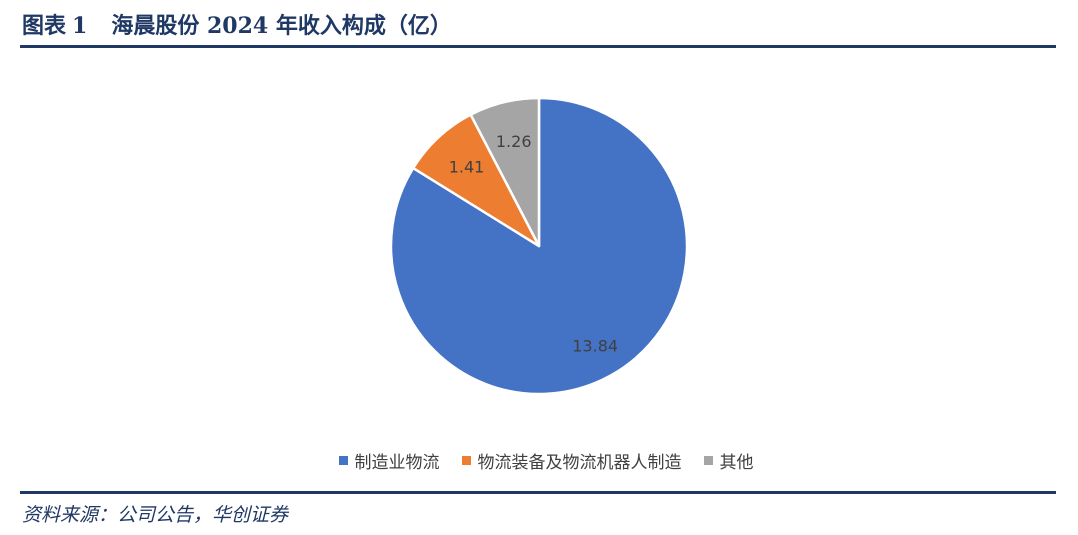  Describe the element at coordinates (595, 345) in the screenshot. I see `data-label-manufacturing-logistics: 13.84` at that location.